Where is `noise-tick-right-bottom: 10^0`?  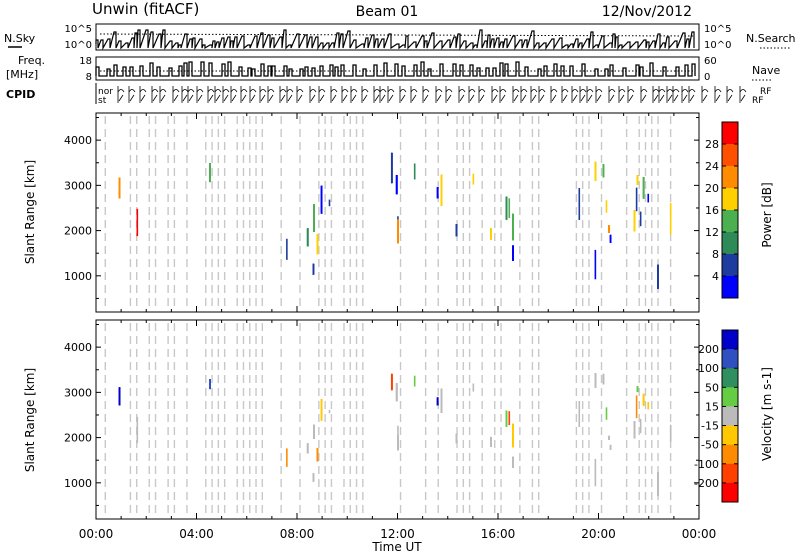
noise-tick-right-bottom: 10^0 is located at coordinates (717, 45).